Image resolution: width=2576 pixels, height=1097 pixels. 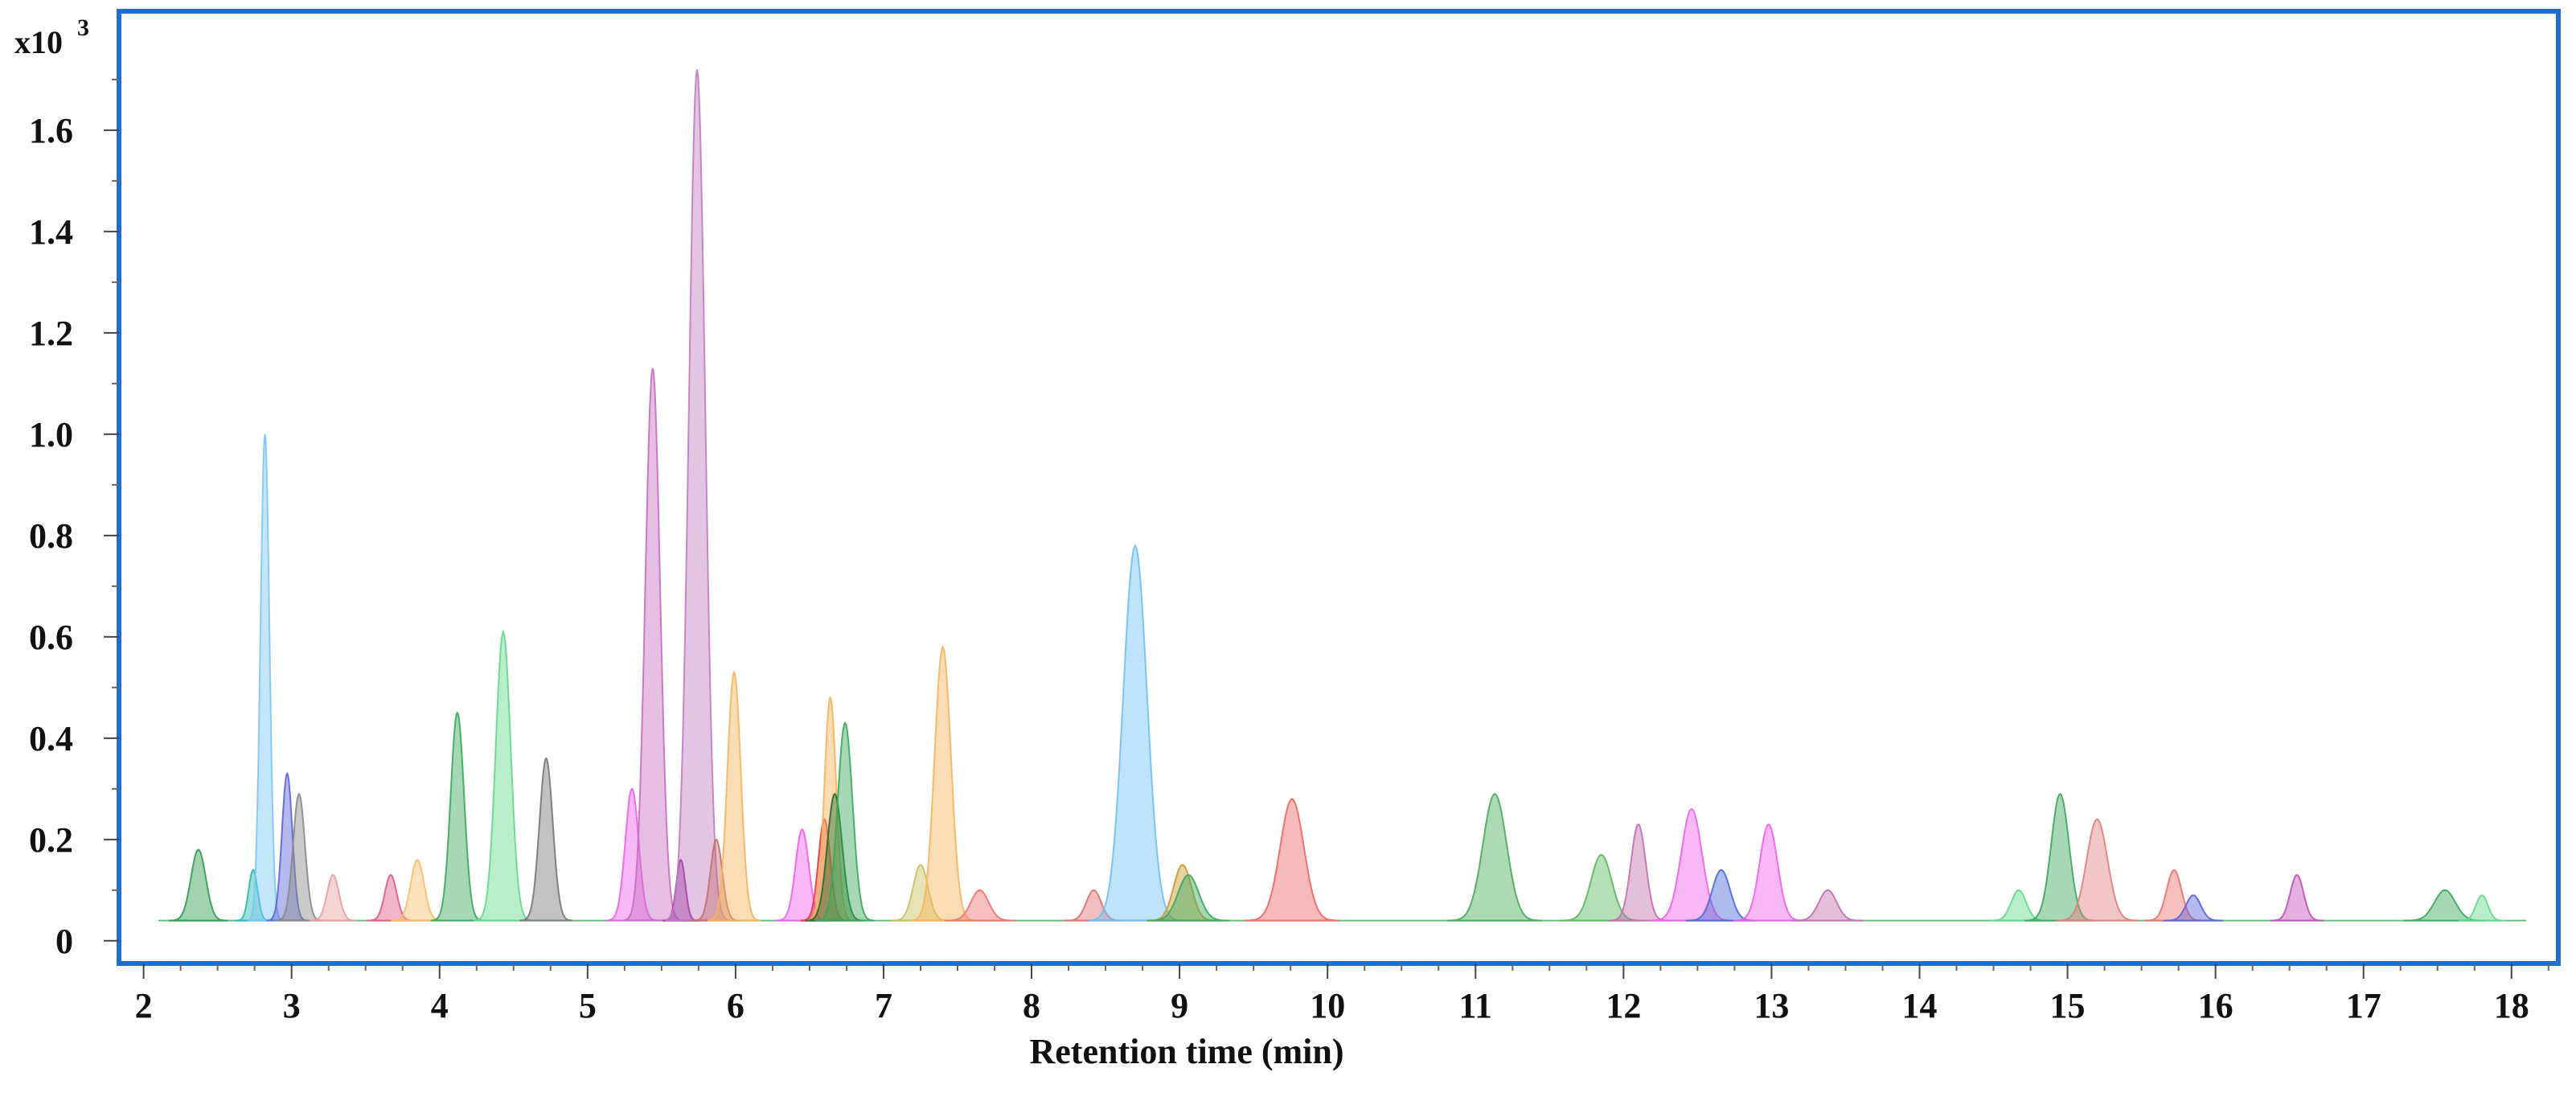 I want to click on x-tick-label: 14, so click(x=1919, y=1005).